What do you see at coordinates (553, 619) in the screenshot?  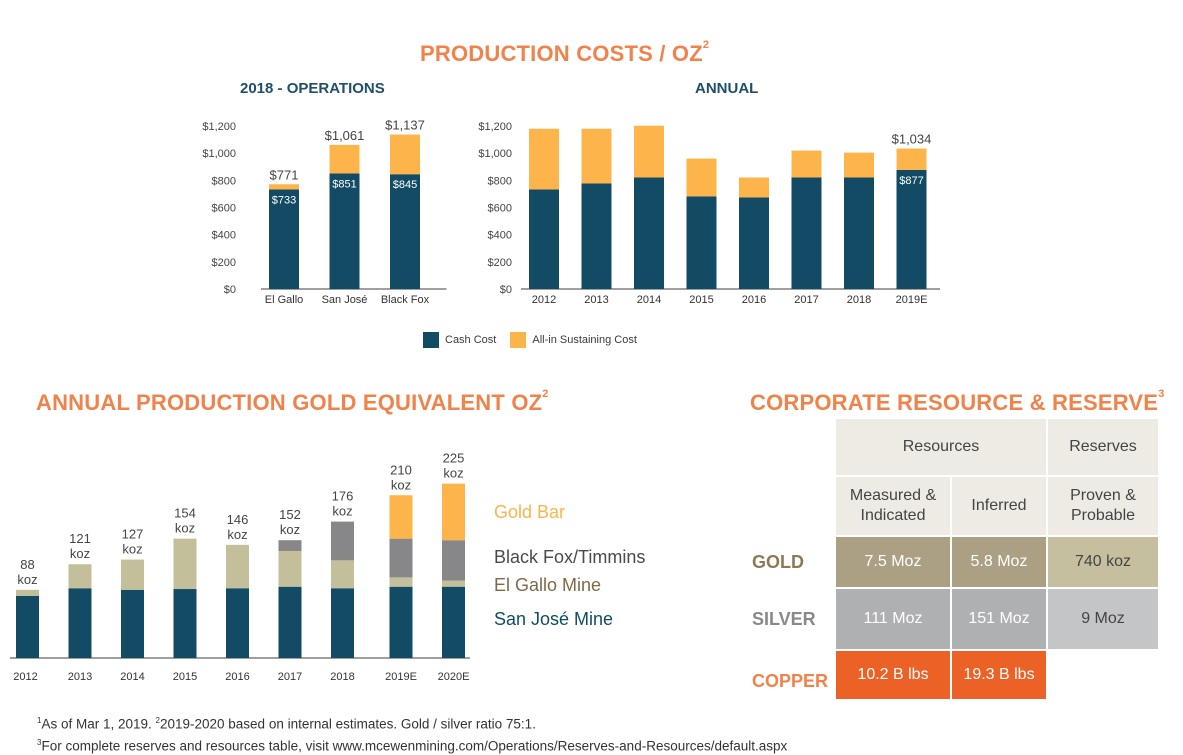 I see `legend-san-jose: San José Mine` at bounding box center [553, 619].